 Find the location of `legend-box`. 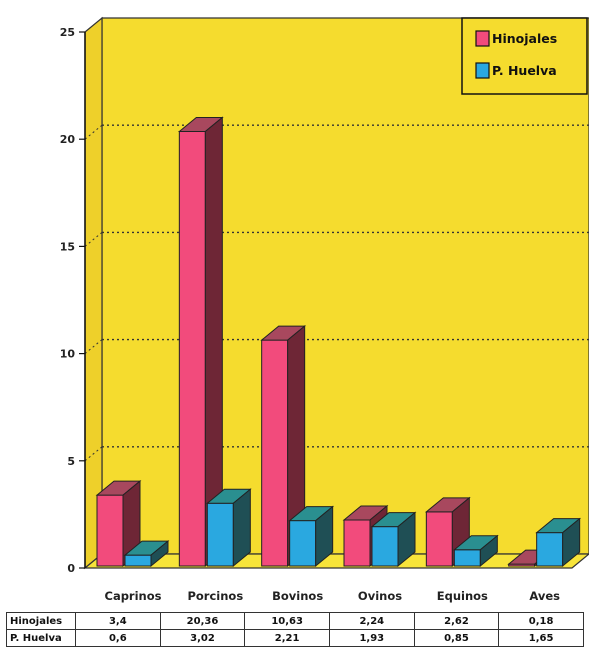

legend-box is located at coordinates (524, 56).